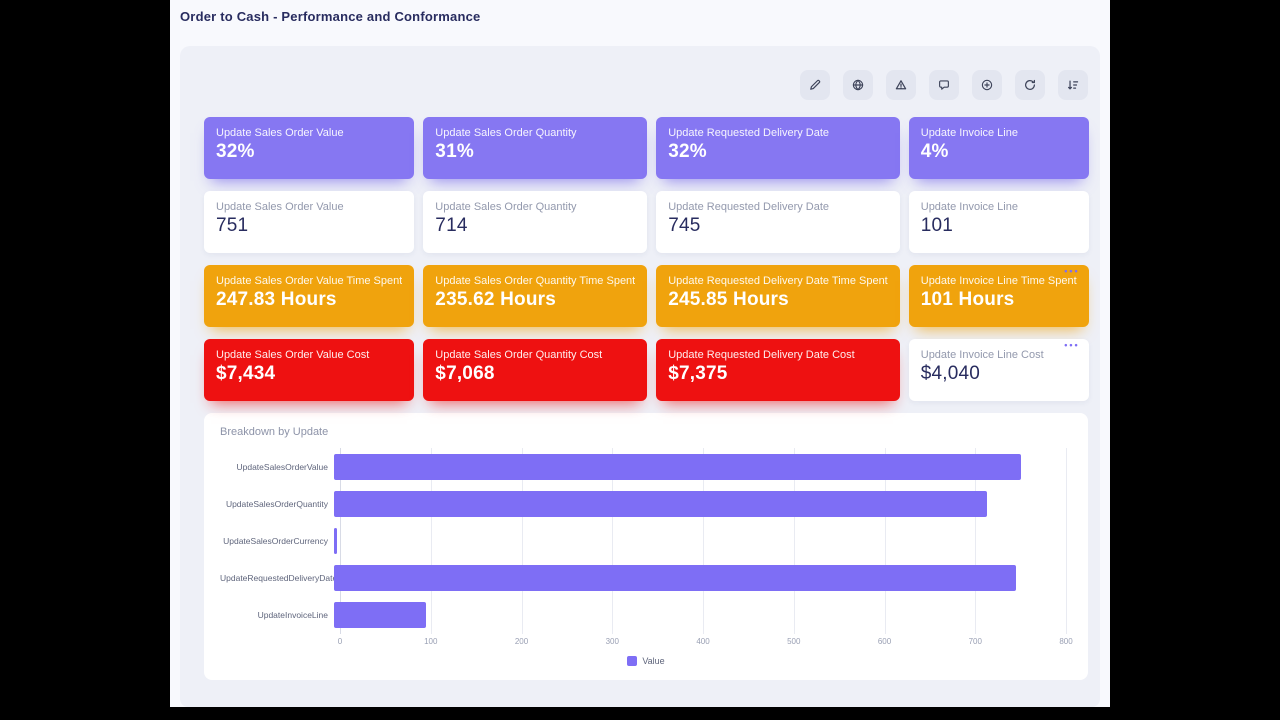  Describe the element at coordinates (282, 466) in the screenshot. I see `chart-category-label: UpdateSalesOrderValue` at that location.